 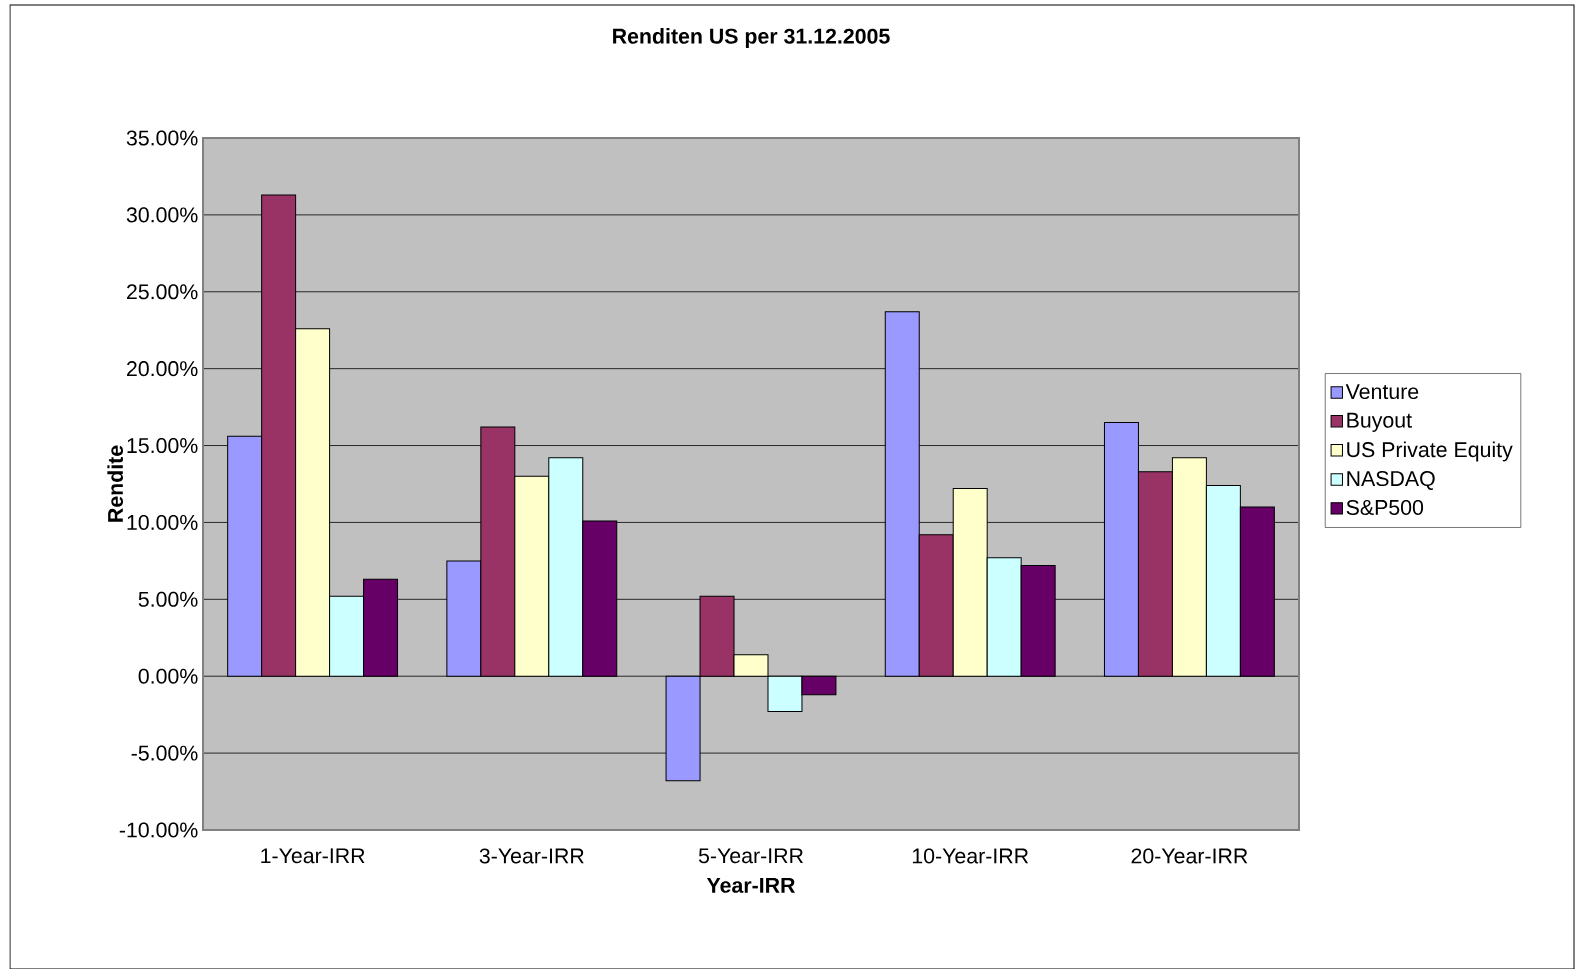 I want to click on y-axis-title: Rendite, so click(x=115, y=483).